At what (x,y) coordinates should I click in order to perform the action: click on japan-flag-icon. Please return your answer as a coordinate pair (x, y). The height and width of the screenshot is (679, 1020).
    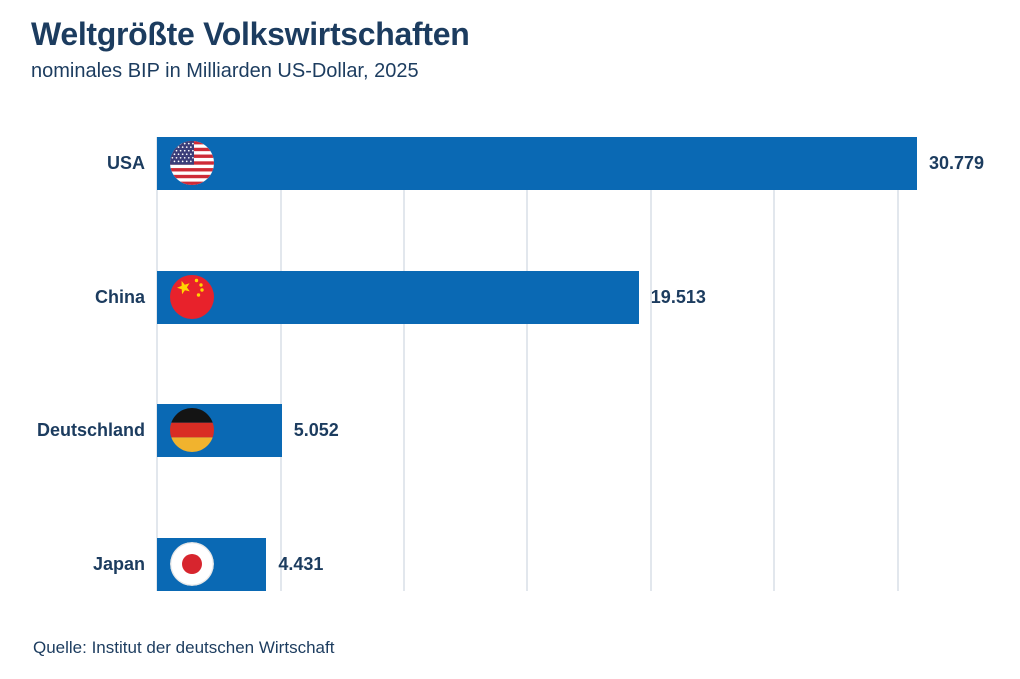
    Looking at the image, I should click on (192, 564).